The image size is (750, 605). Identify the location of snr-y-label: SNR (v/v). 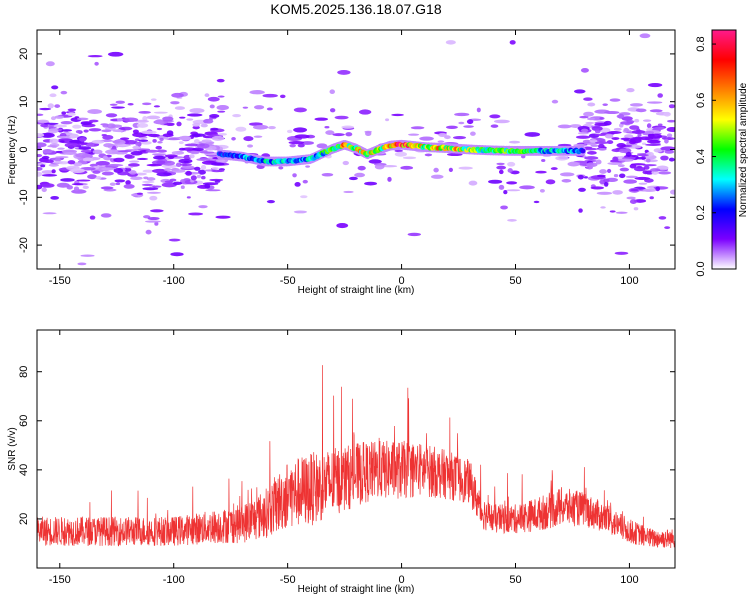
(12, 448).